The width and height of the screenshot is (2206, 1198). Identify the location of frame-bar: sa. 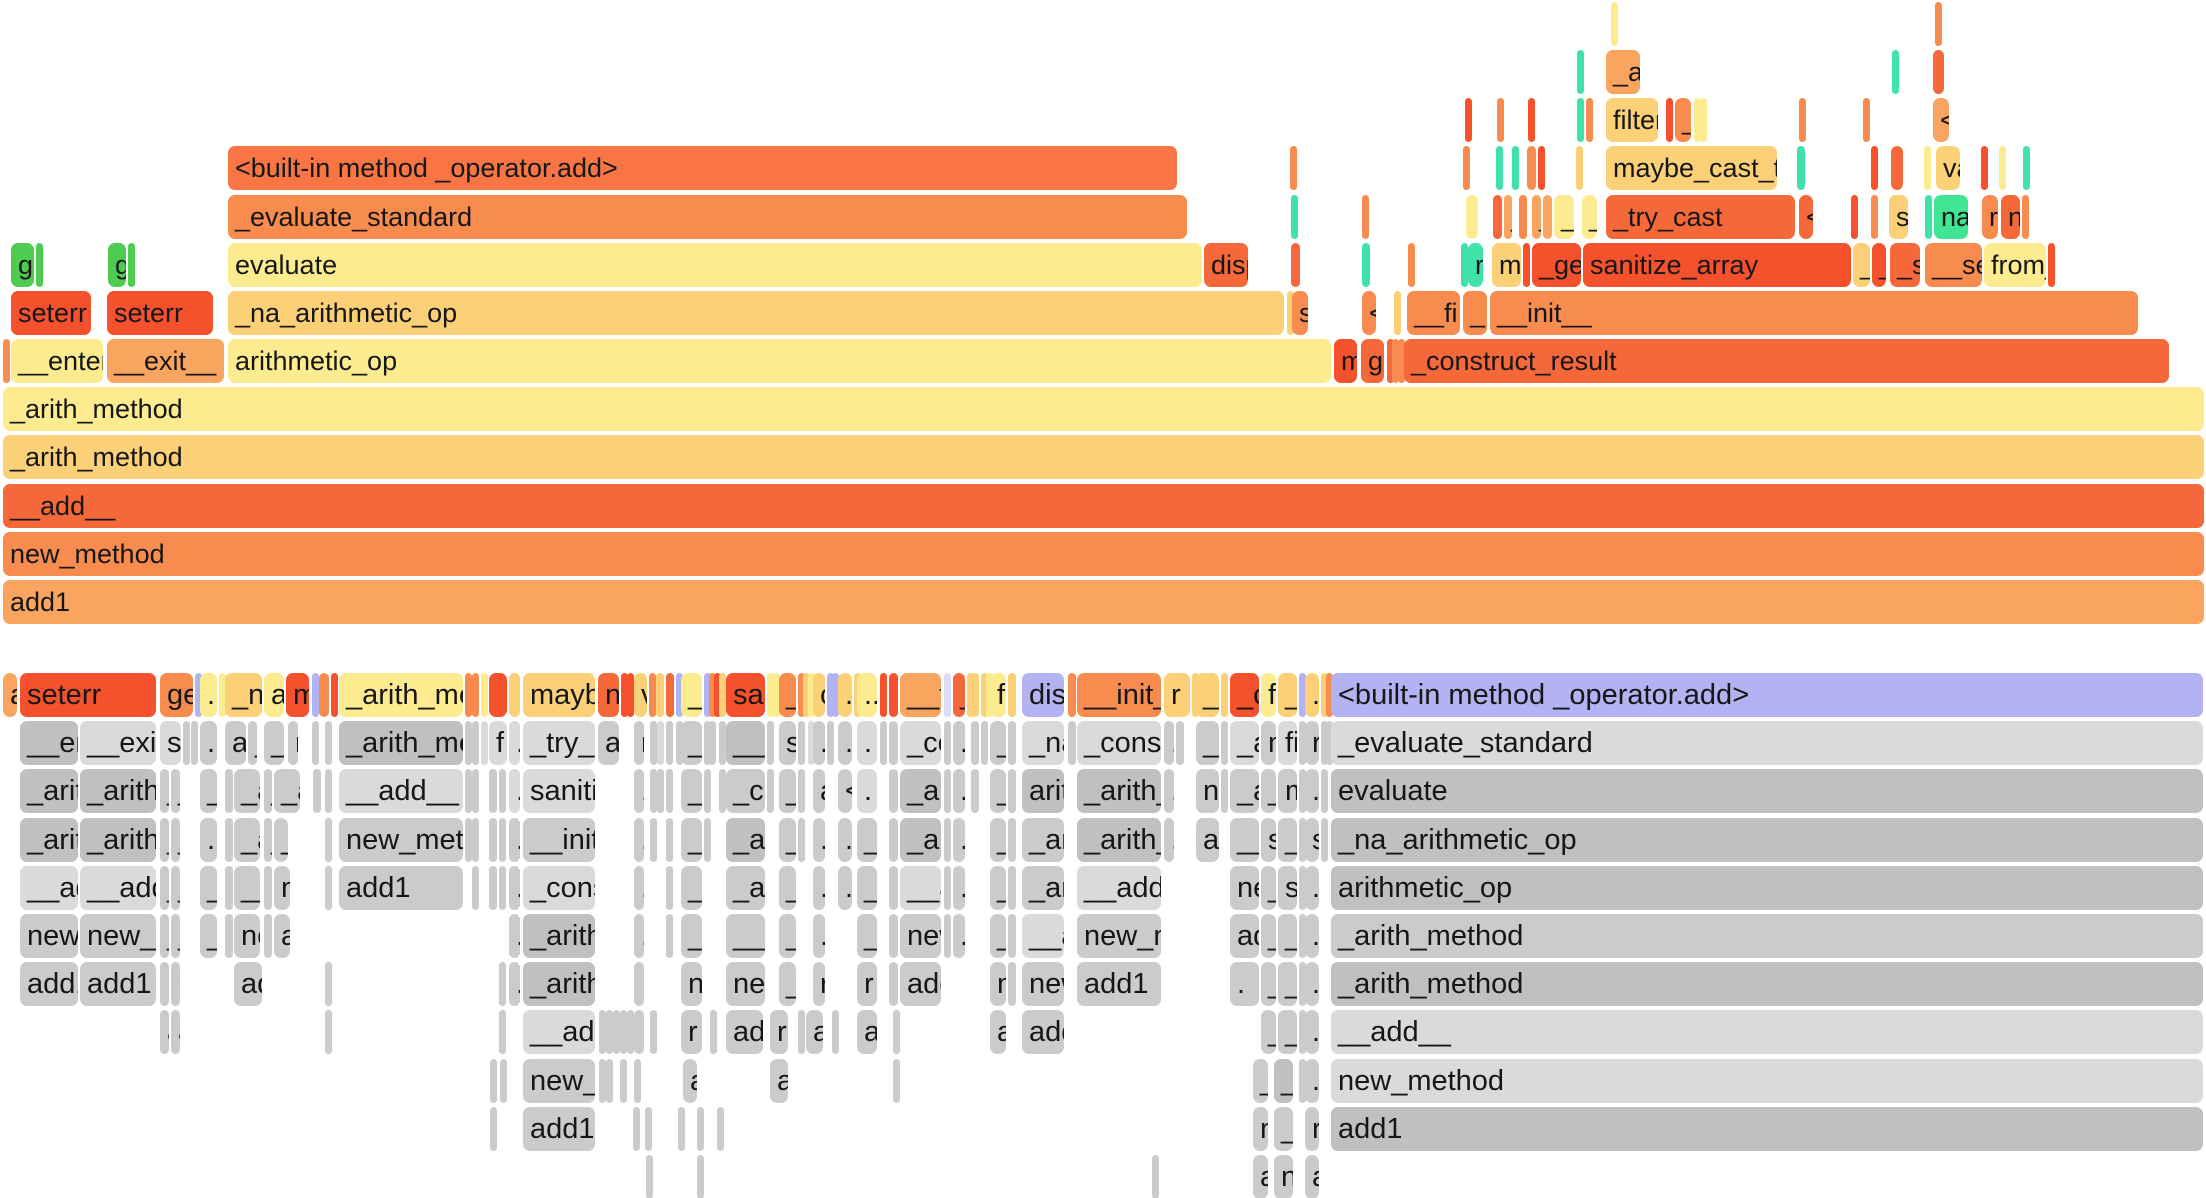
(745, 695).